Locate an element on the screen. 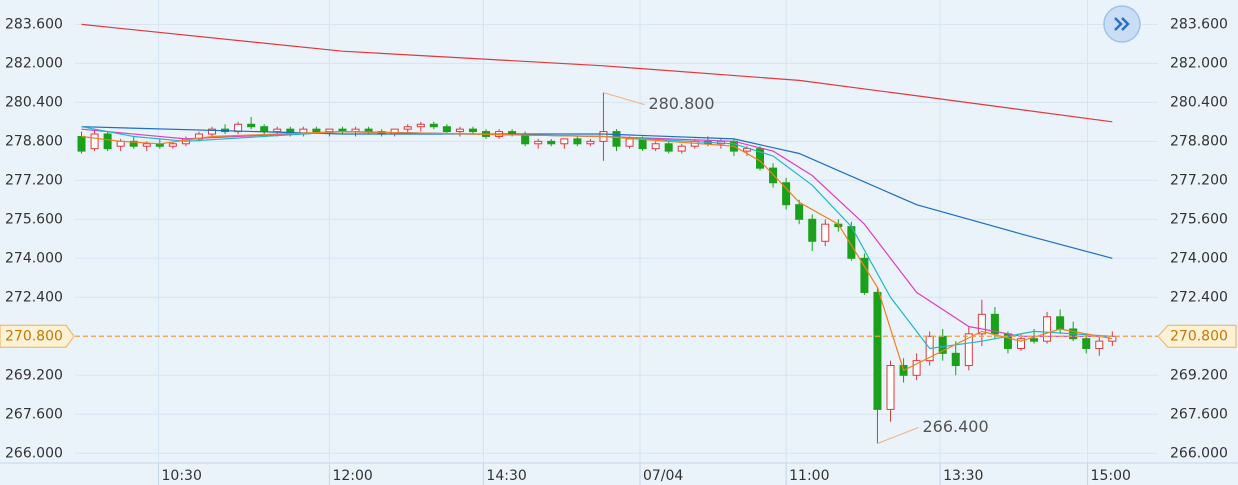 This screenshot has width=1238, height=485. scroll-button is located at coordinates (1122, 24).